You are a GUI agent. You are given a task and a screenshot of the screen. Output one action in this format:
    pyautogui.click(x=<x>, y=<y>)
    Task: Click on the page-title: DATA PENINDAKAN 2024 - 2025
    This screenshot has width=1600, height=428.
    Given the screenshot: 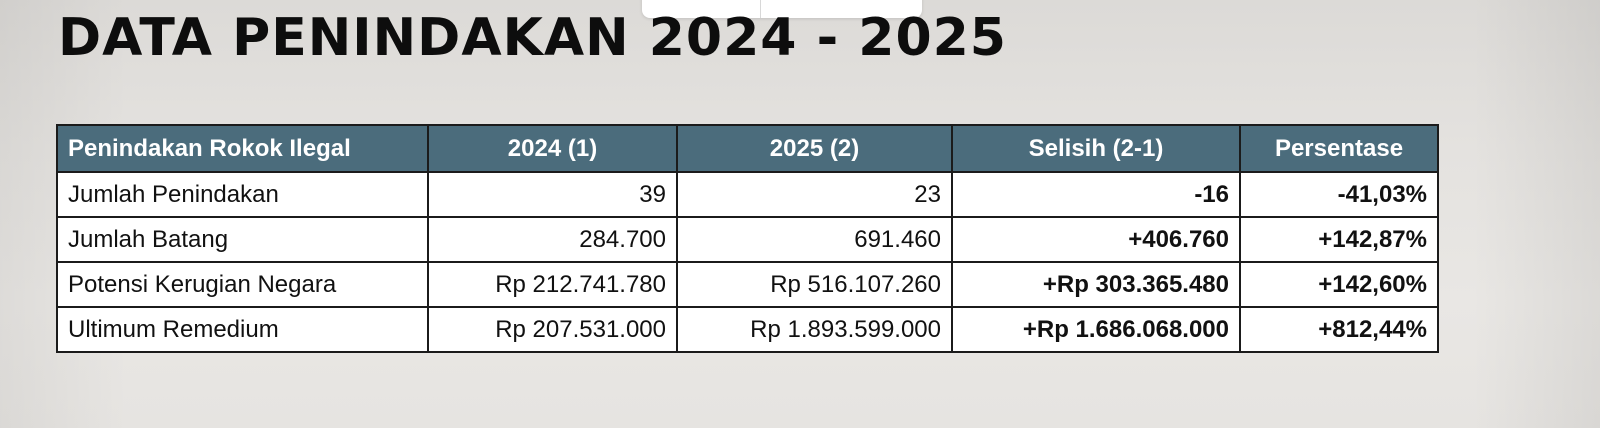 What is the action you would take?
    pyautogui.click(x=532, y=38)
    